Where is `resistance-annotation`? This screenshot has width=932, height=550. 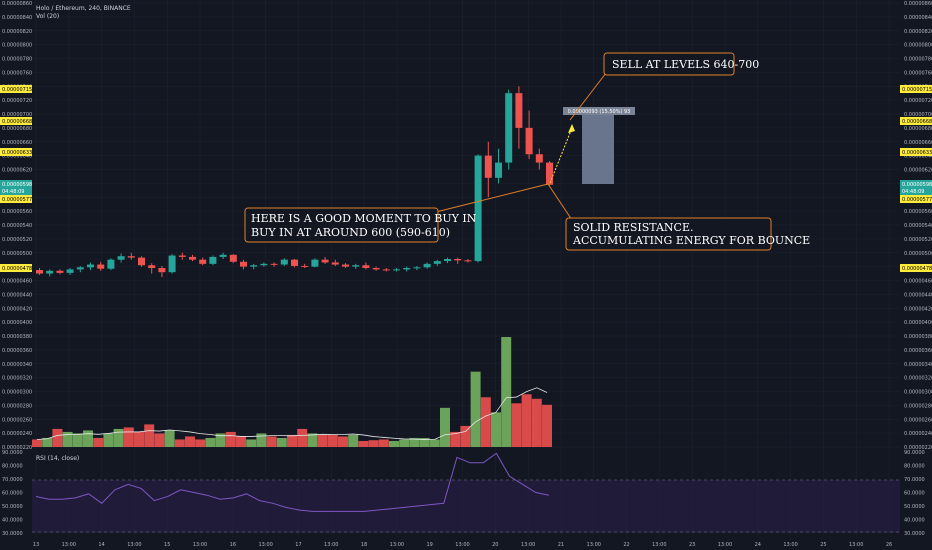 resistance-annotation is located at coordinates (668, 234).